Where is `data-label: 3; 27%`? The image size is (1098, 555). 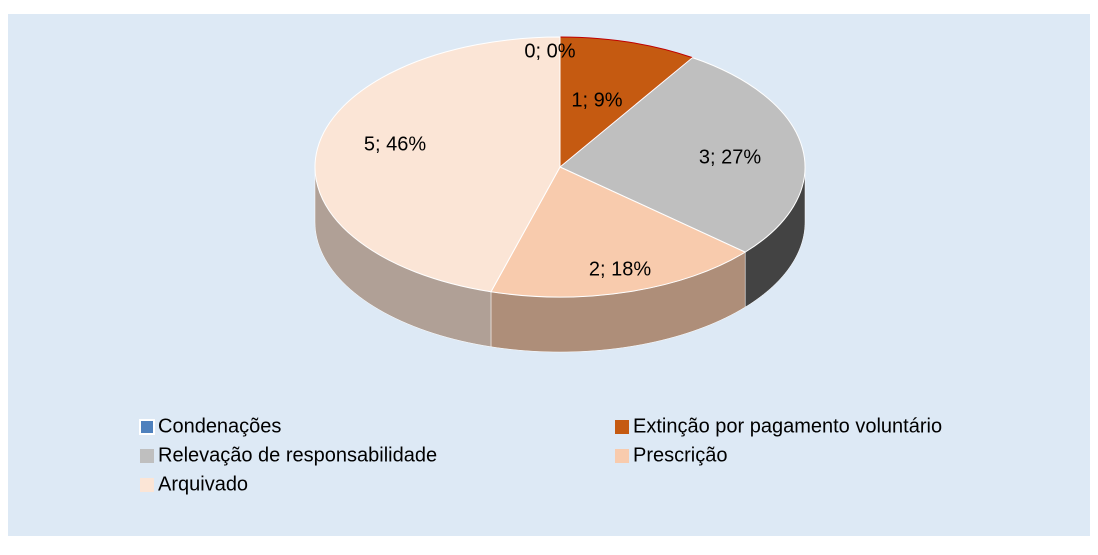
data-label: 3; 27% is located at coordinates (730, 157).